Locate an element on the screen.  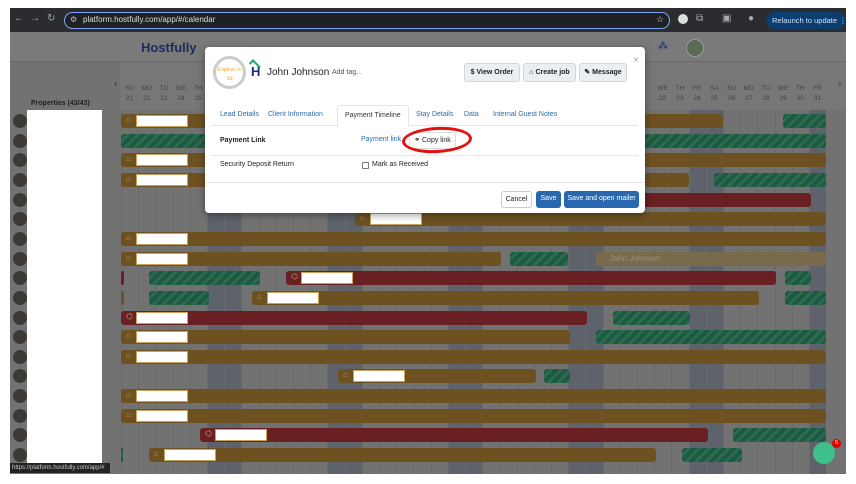
tab-stay-details: Stay Details is located at coordinates (435, 114).